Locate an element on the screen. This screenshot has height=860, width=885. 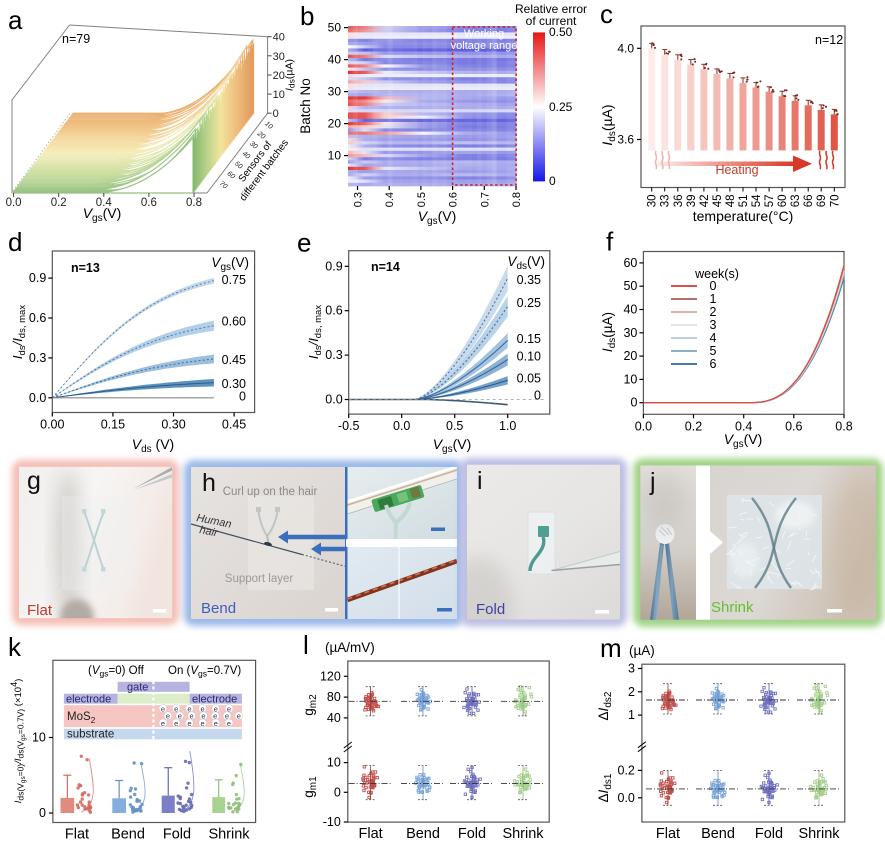
svg-text: Batch No is located at coordinates (305, 106).